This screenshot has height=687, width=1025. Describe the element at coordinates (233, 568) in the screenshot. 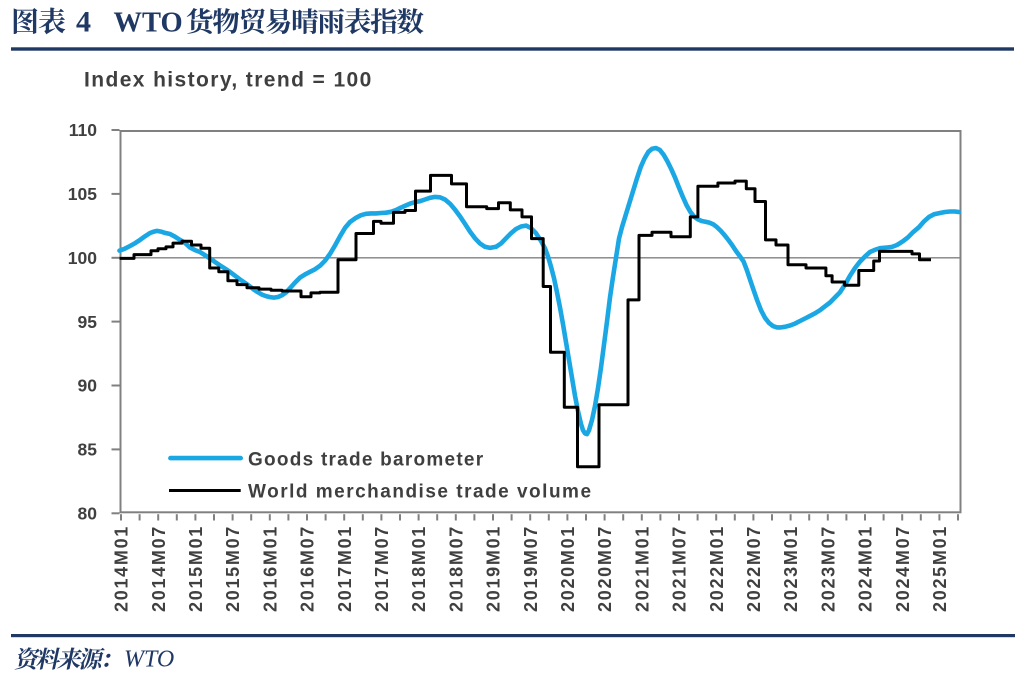

I see `svg-text: 2015M07` at that location.